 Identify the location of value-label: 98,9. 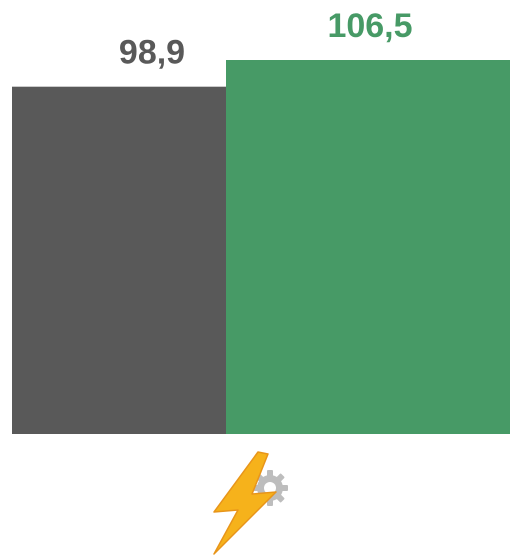
(152, 53).